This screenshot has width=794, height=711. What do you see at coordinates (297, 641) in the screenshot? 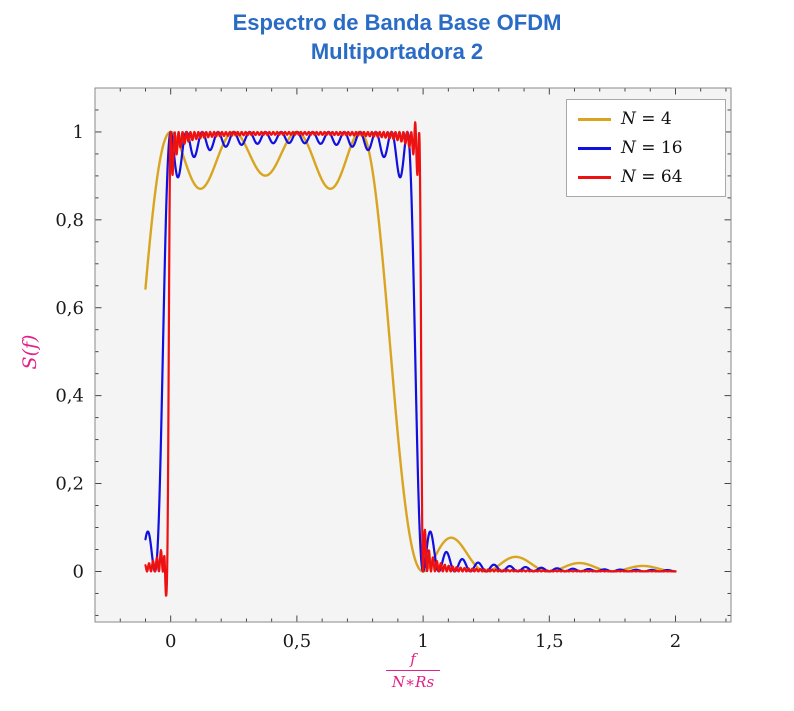
I see `x-tick-label: 0,5` at bounding box center [297, 641].